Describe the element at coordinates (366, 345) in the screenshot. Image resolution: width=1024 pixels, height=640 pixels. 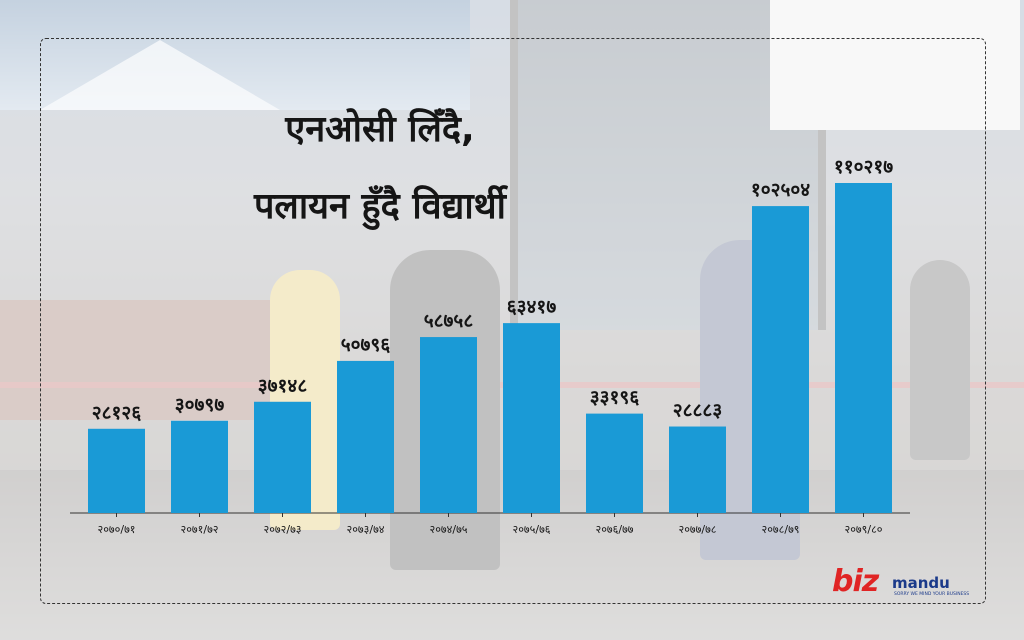
I see `bar-value-label: ५०७९६` at that location.